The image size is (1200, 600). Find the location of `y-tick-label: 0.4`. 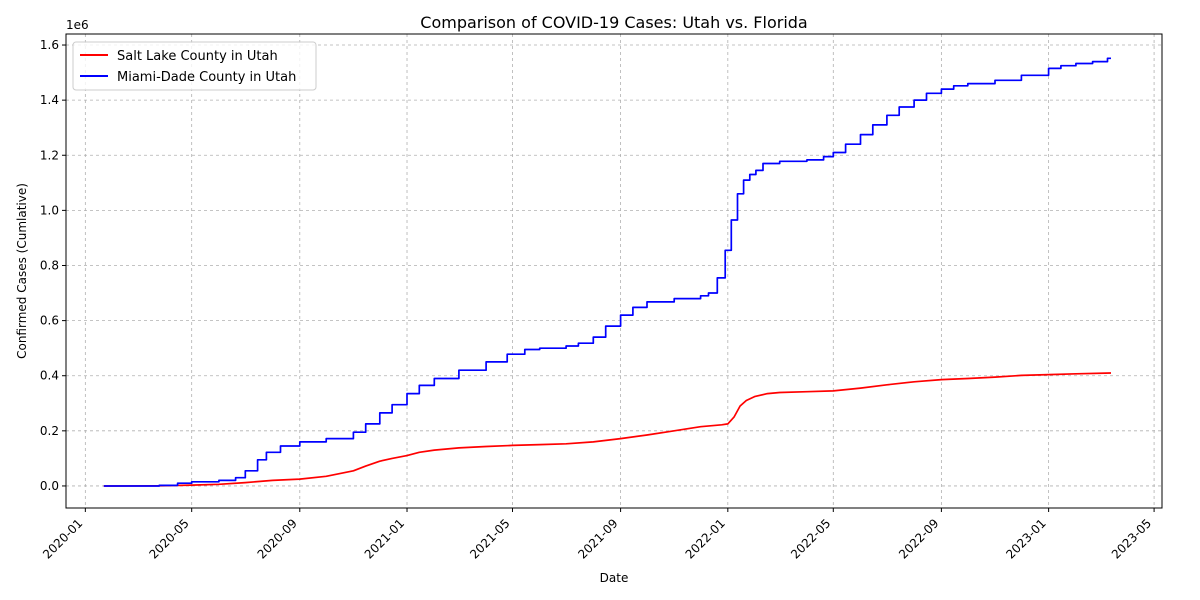

y-tick-label: 0.4 is located at coordinates (49, 376).